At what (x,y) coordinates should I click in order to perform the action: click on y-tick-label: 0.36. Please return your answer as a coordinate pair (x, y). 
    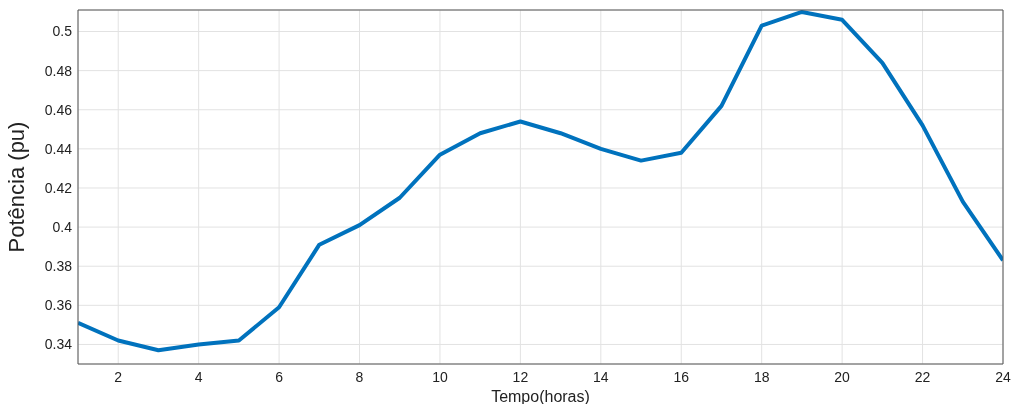
    Looking at the image, I should click on (58, 305).